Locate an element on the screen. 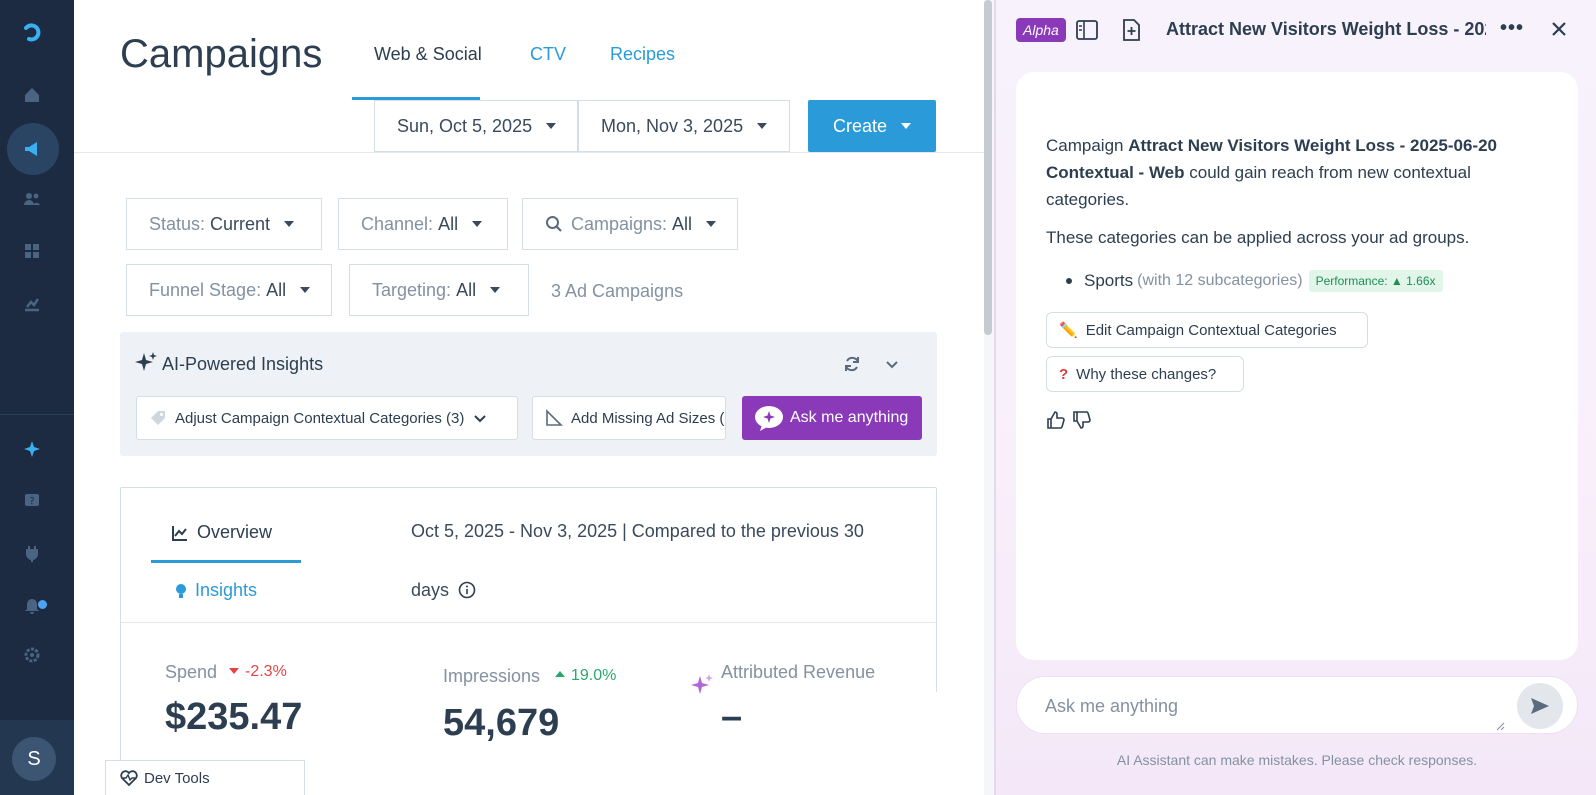  refresh-icon is located at coordinates (852, 364).